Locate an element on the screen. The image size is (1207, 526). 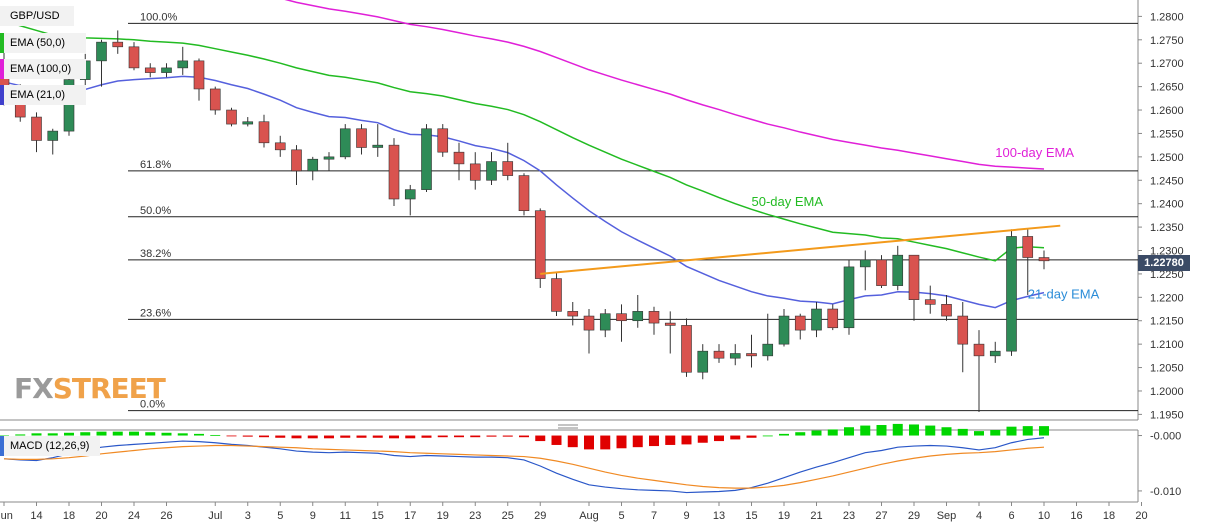
x-tick-label-28: Sep is located at coordinates (947, 516).